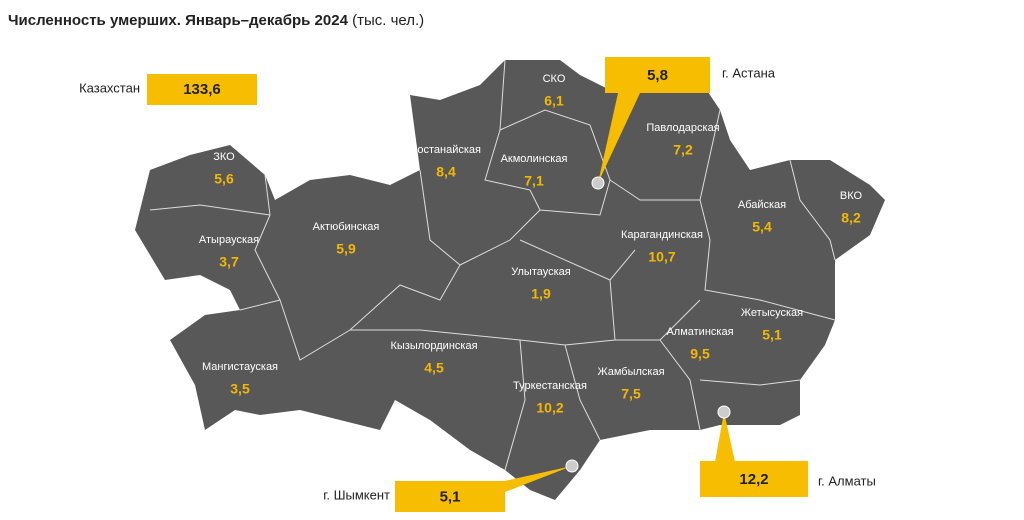  I want to click on region-name: Атырауская, so click(229, 240).